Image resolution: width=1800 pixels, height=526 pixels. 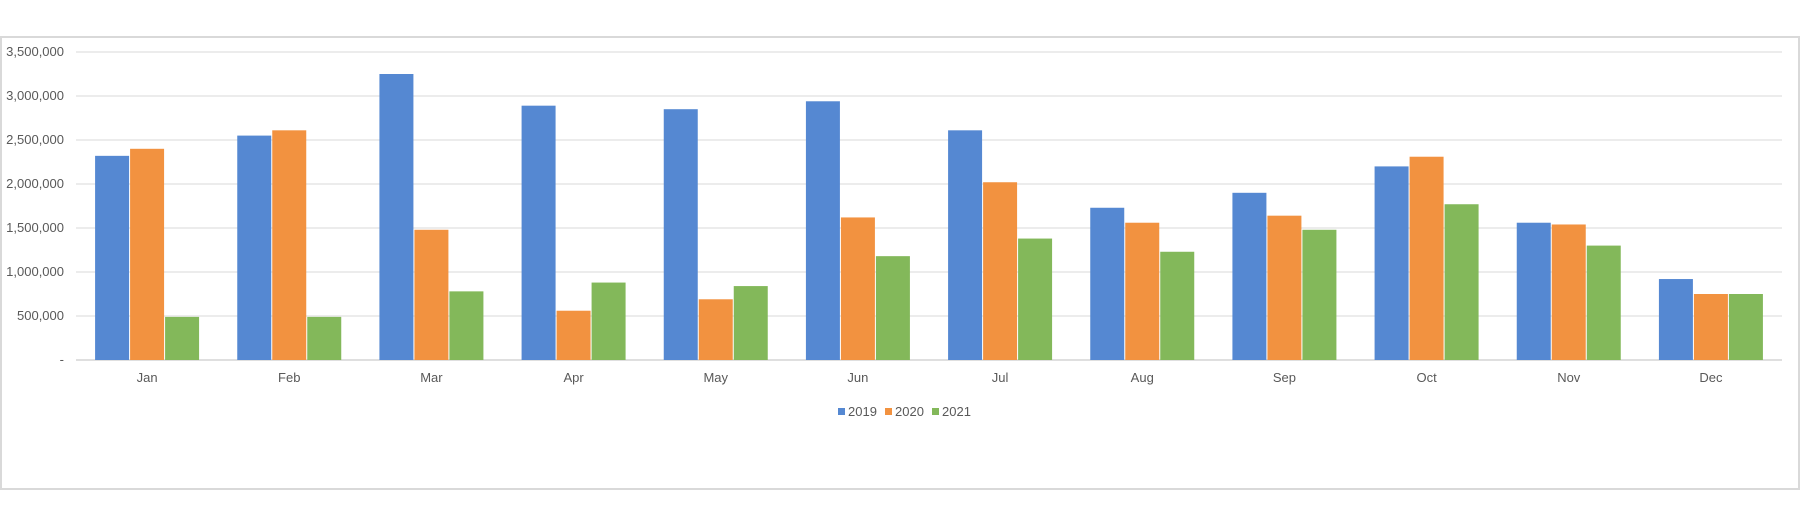 What do you see at coordinates (1000, 377) in the screenshot?
I see `x-tick-label: Jul` at bounding box center [1000, 377].